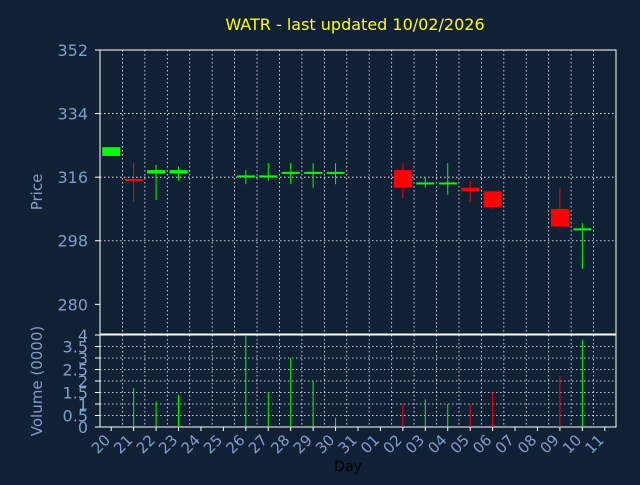  What do you see at coordinates (83, 427) in the screenshot?
I see `volume-tick-label: 0` at bounding box center [83, 427].